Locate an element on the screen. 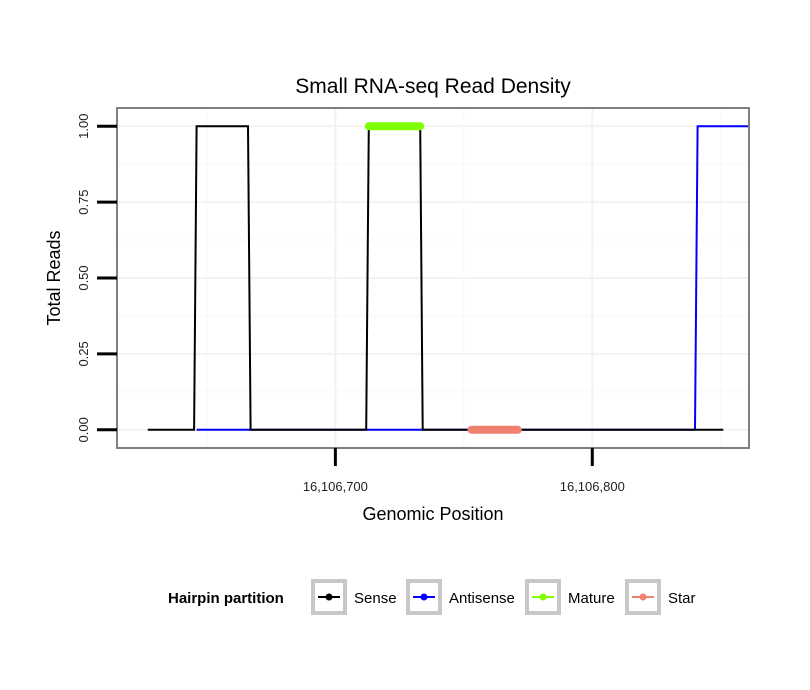 The height and width of the screenshot is (690, 810). legend-label: Antisense is located at coordinates (482, 598).